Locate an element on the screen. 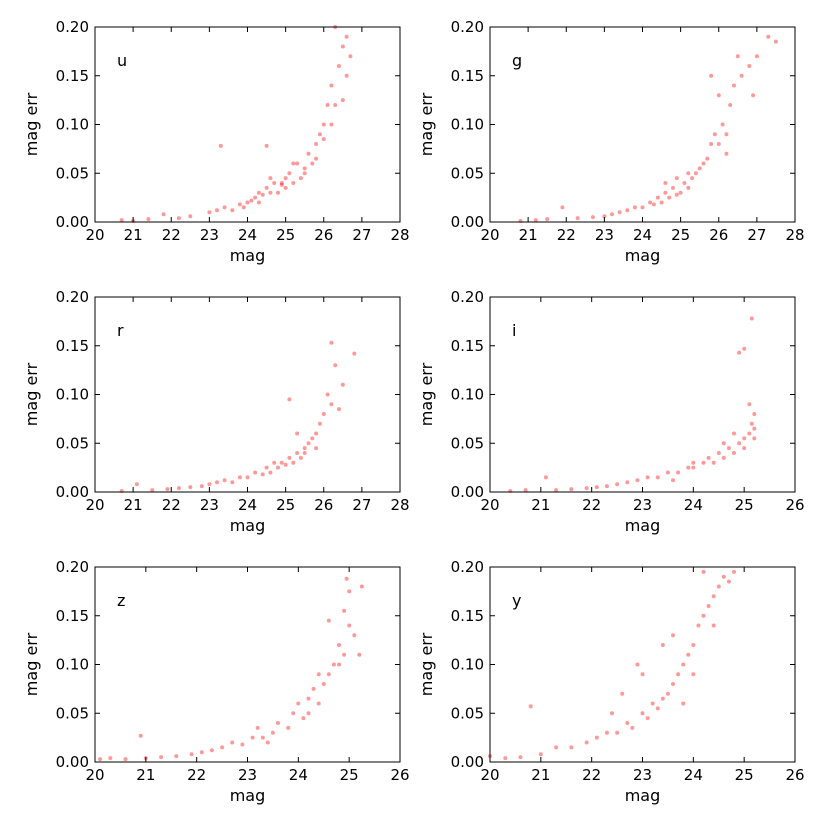 The width and height of the screenshot is (830, 830). x-tick-label: 25 is located at coordinates (680, 235).